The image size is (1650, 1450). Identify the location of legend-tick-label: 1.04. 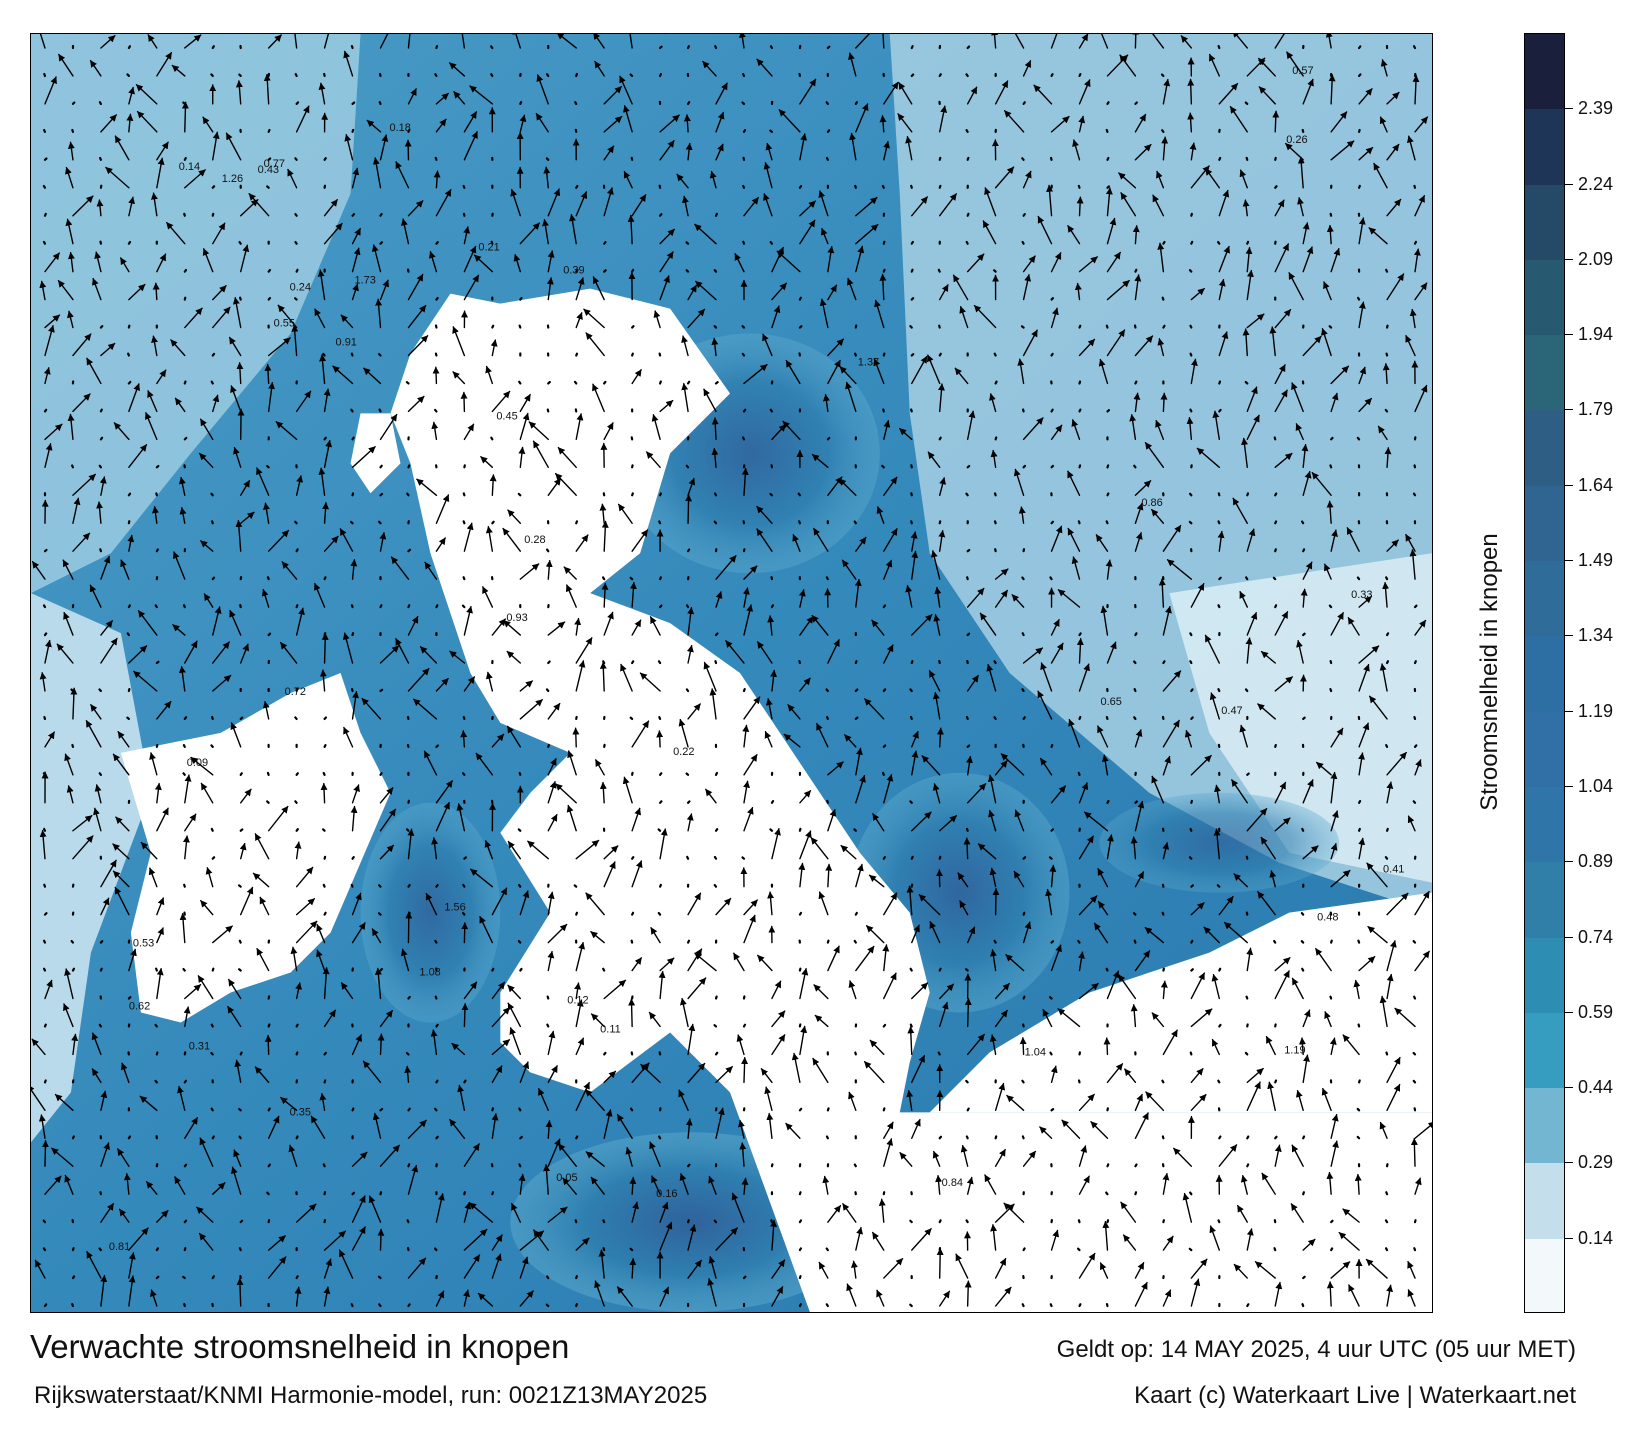
(1596, 785).